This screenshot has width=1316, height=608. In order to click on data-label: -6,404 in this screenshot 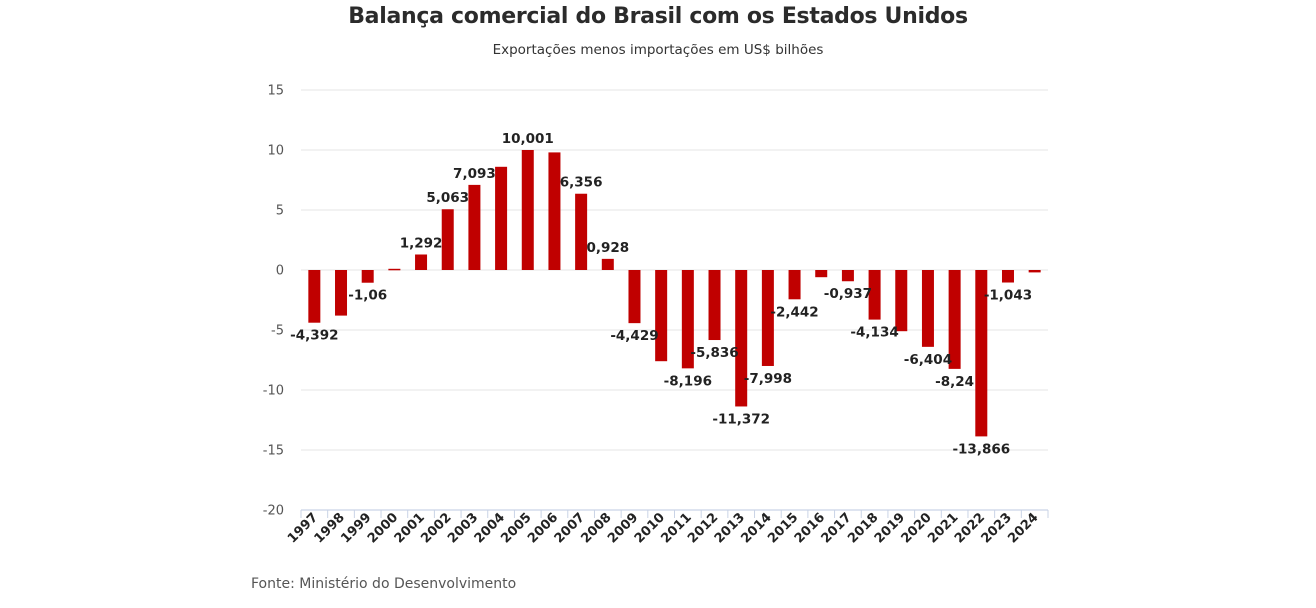, I will do `click(928, 360)`.